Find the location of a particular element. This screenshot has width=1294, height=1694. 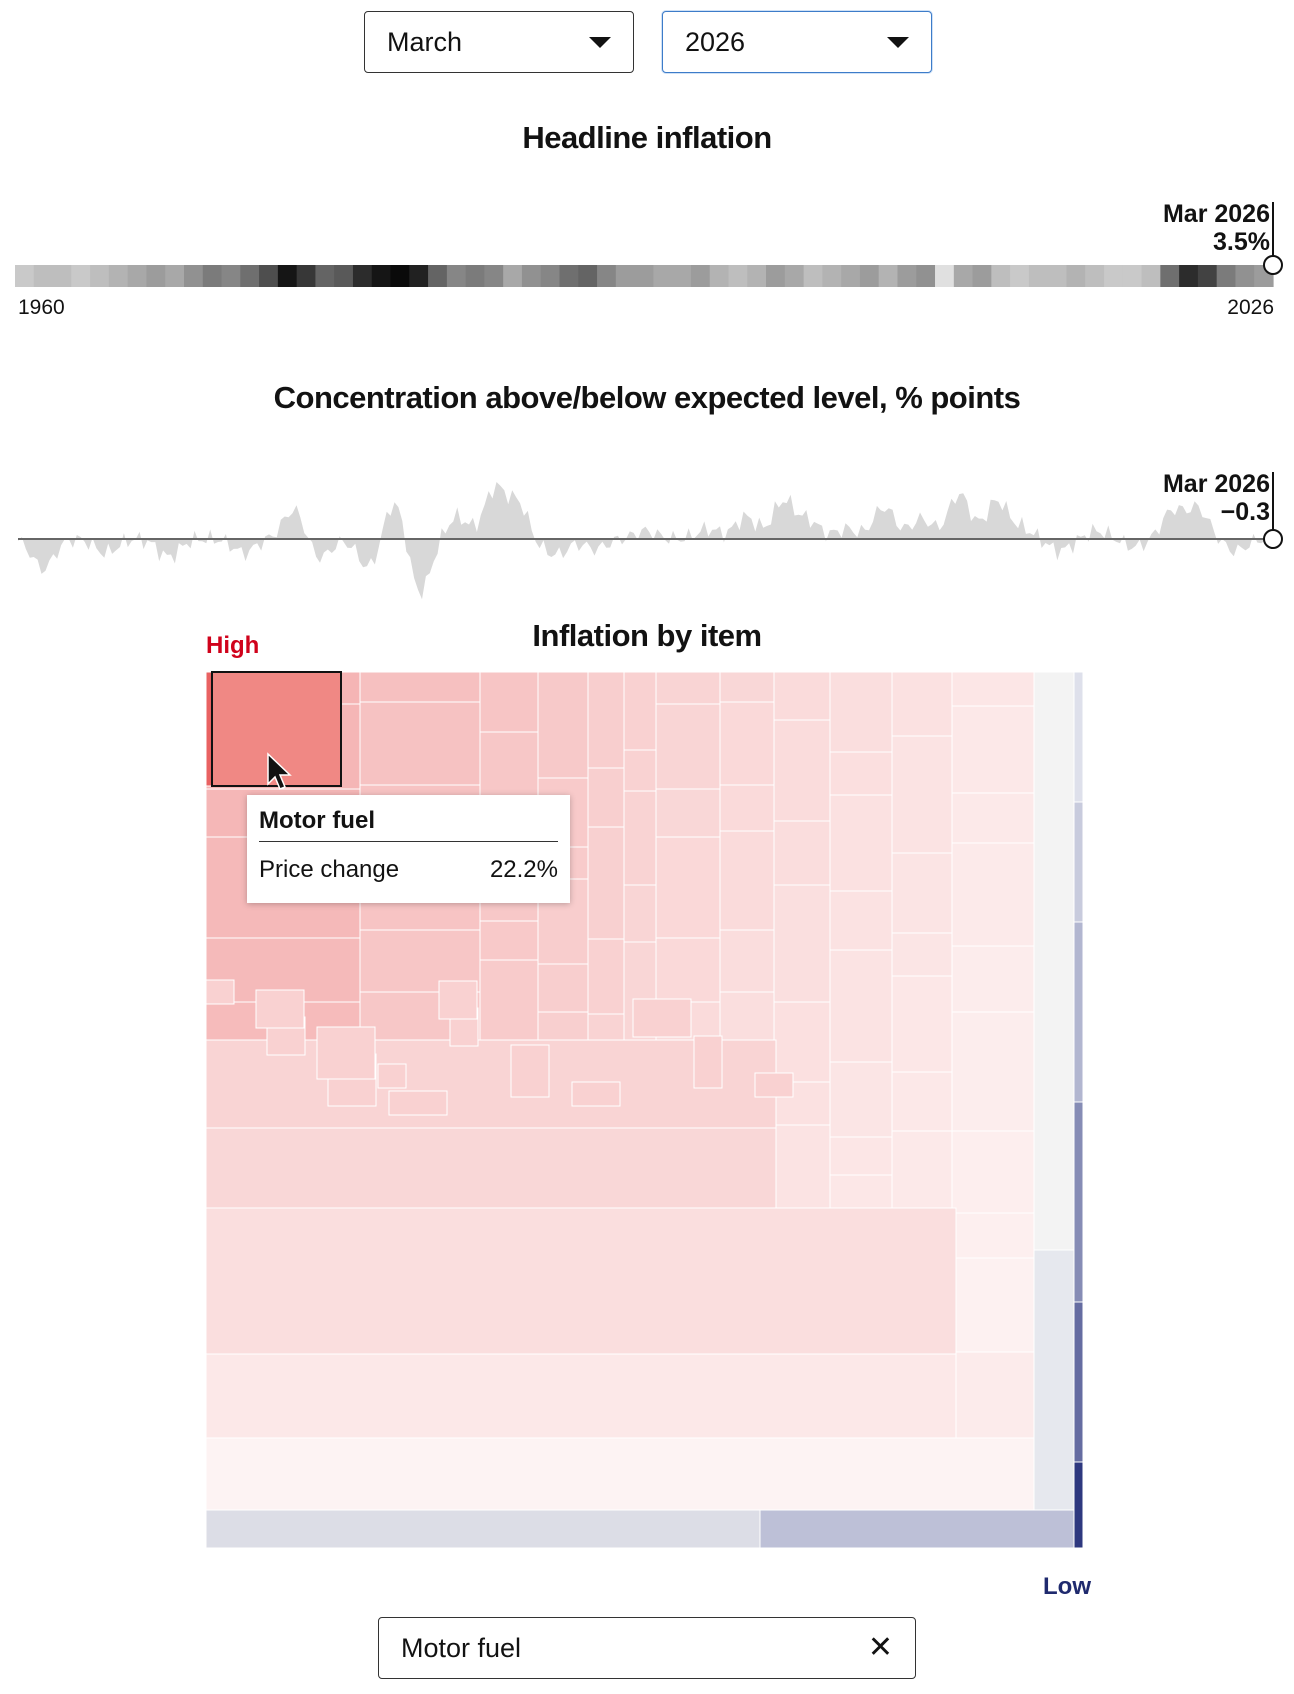

concentration-marker-date: Mar 2026 is located at coordinates (1216, 484).